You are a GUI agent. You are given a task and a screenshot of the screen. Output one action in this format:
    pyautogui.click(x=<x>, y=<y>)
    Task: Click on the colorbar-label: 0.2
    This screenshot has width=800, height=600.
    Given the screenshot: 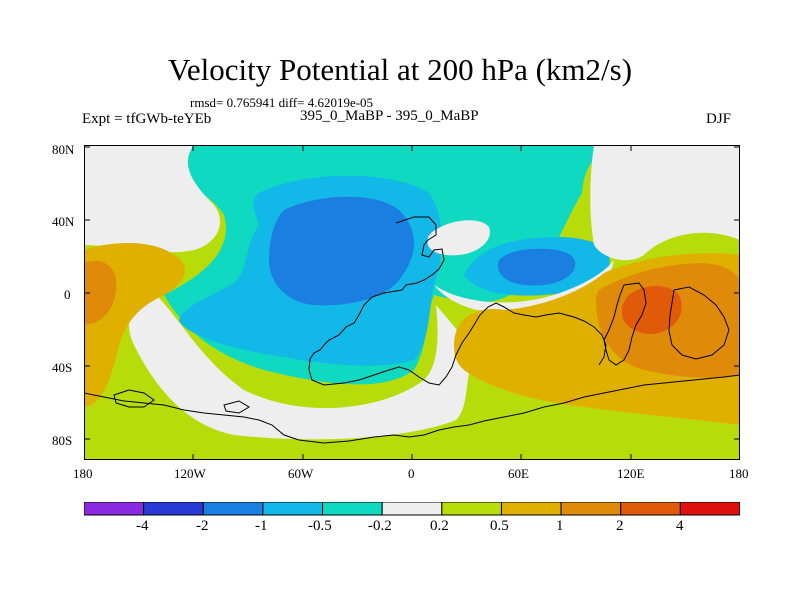 What is the action you would take?
    pyautogui.click(x=439, y=526)
    